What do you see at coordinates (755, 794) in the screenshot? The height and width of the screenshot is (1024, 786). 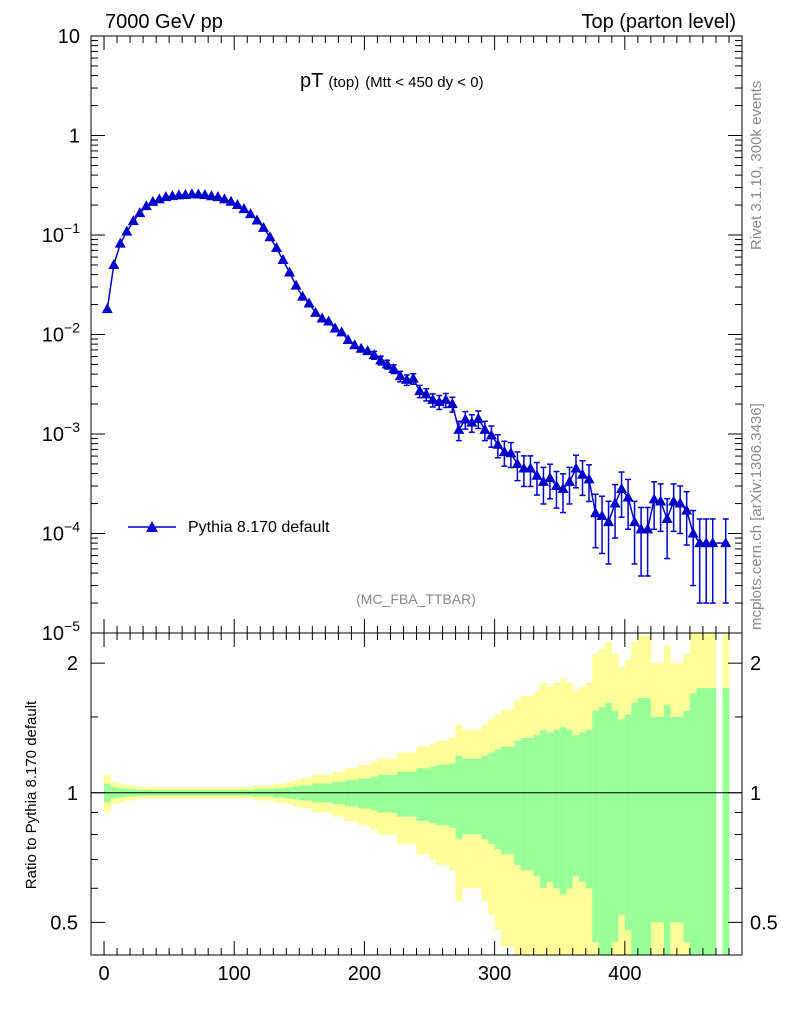 I see `ratio-y-tick-label-right: 1` at bounding box center [755, 794].